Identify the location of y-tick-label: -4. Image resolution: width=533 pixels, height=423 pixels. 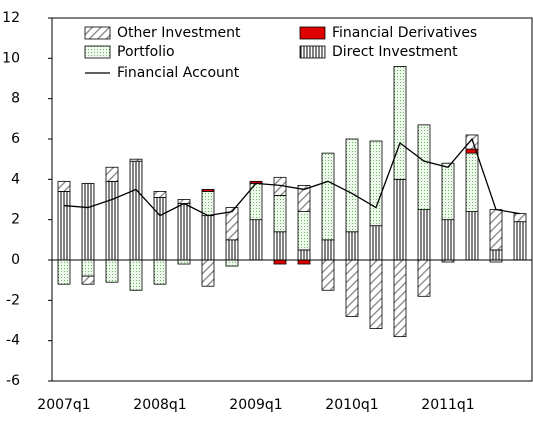
(13, 341).